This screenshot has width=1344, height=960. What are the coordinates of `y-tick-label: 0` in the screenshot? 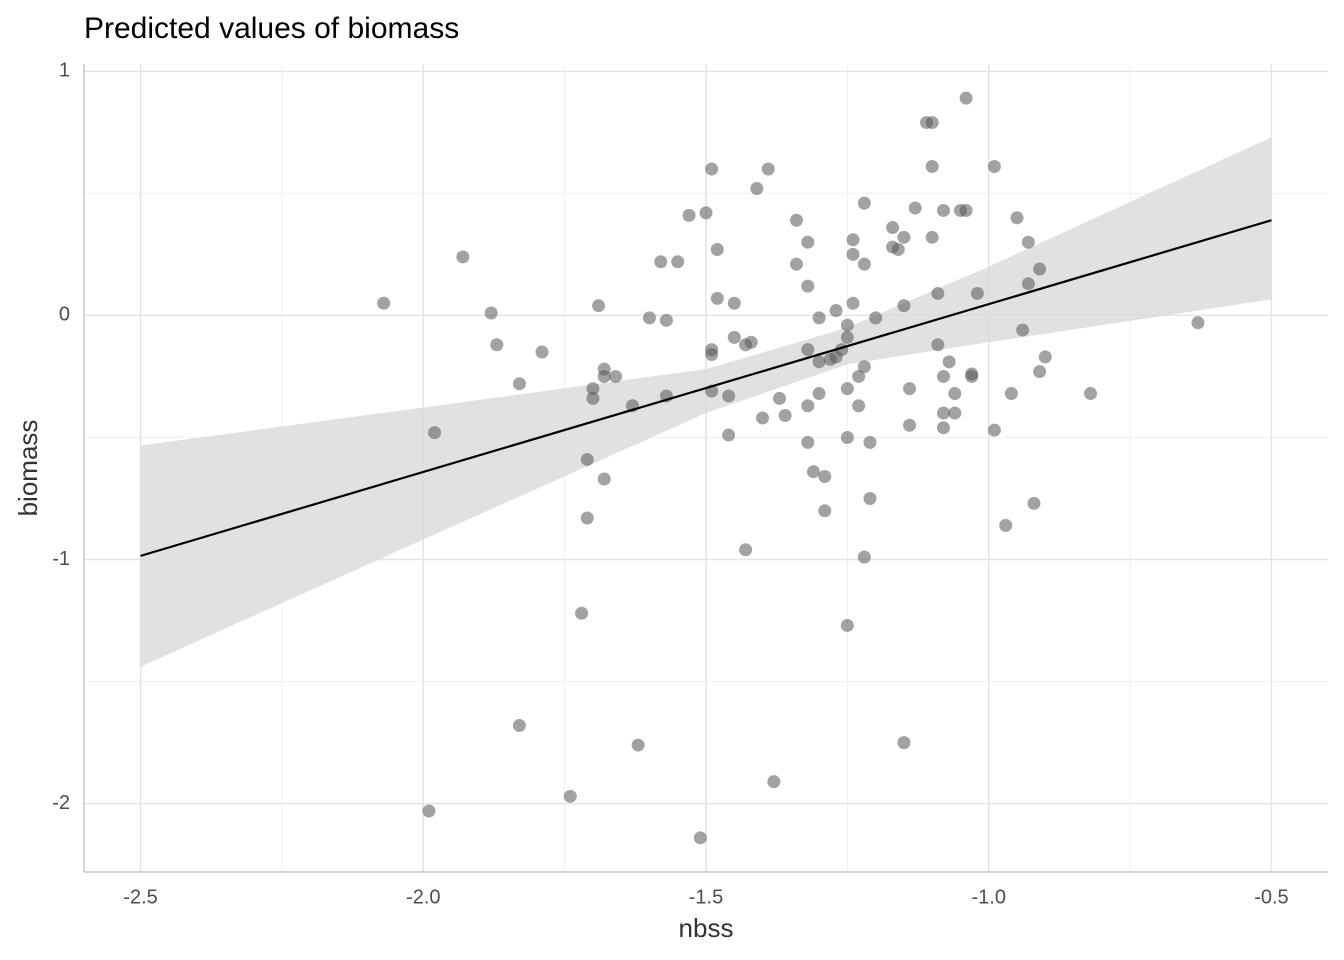 It's located at (64, 315).